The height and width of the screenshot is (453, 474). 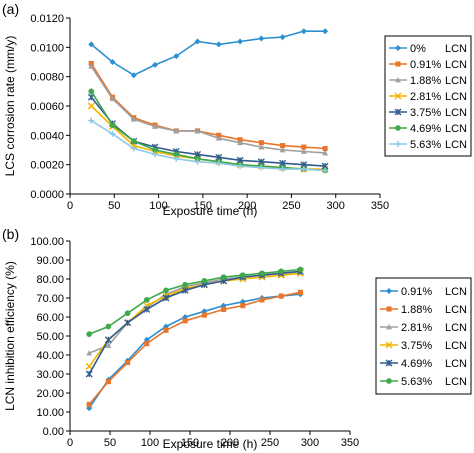 I want to click on y-tick-label-b: 40.00, so click(x=50, y=356).